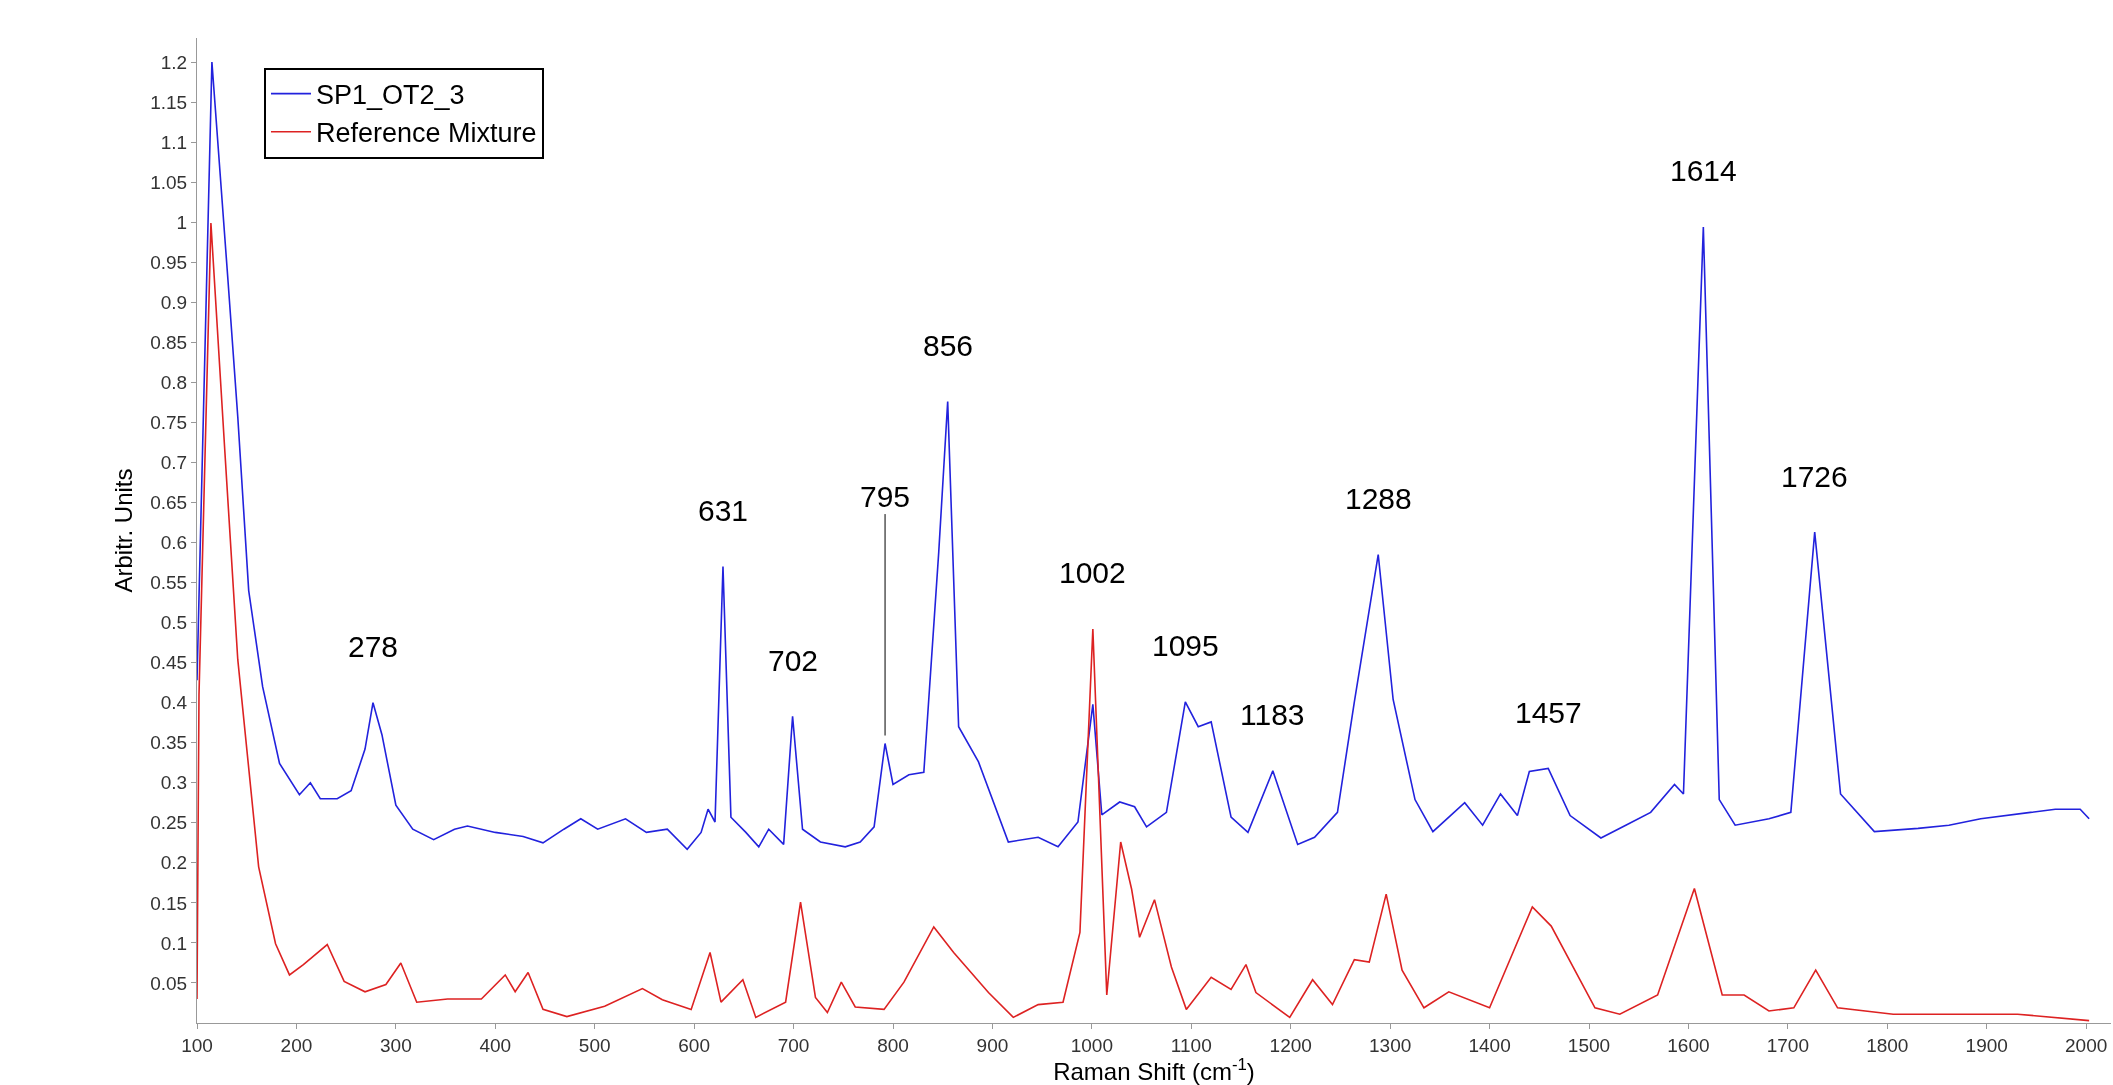 This screenshot has height=1085, width=2113. I want to click on y-tick-label: 1.1, so click(174, 142).